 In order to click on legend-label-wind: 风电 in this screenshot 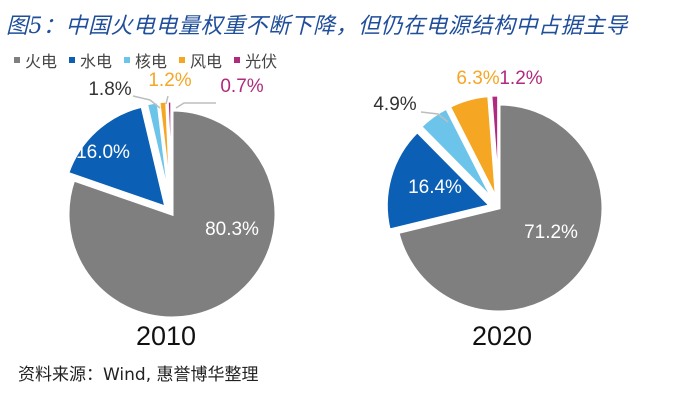, I will do `click(206, 61)`.